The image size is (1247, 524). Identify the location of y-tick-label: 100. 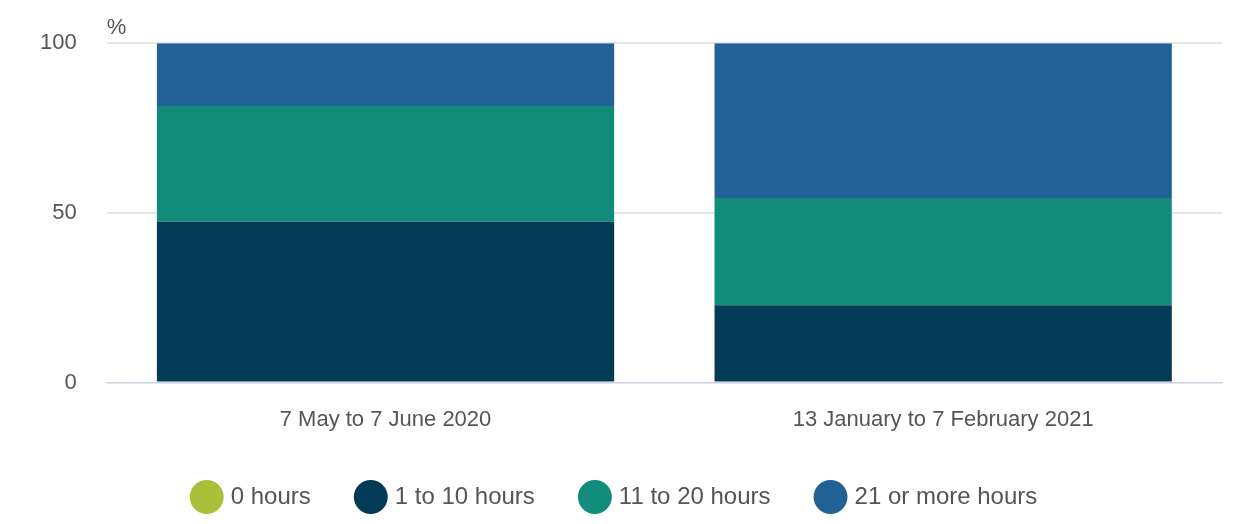
(58, 42).